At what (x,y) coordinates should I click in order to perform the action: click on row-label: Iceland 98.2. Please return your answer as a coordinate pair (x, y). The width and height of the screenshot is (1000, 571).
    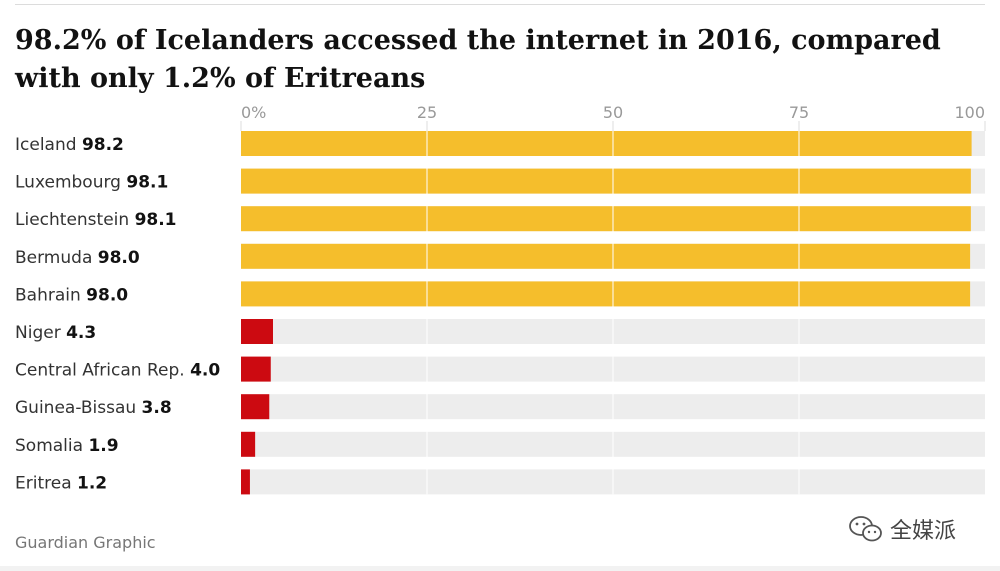
    Looking at the image, I should click on (69, 145).